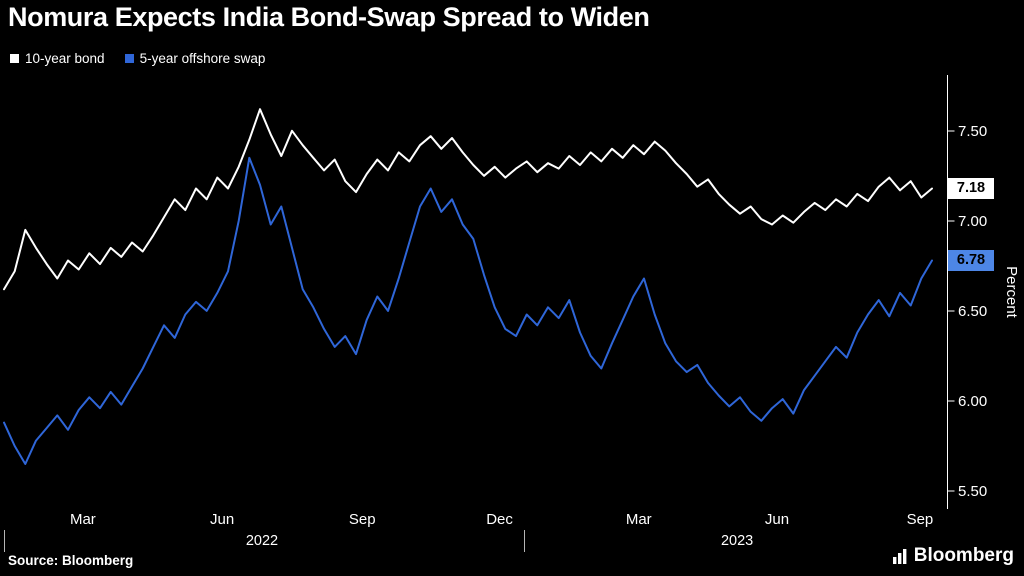  I want to click on last-value-label-5-year-offshore-swap: 6.78, so click(971, 260).